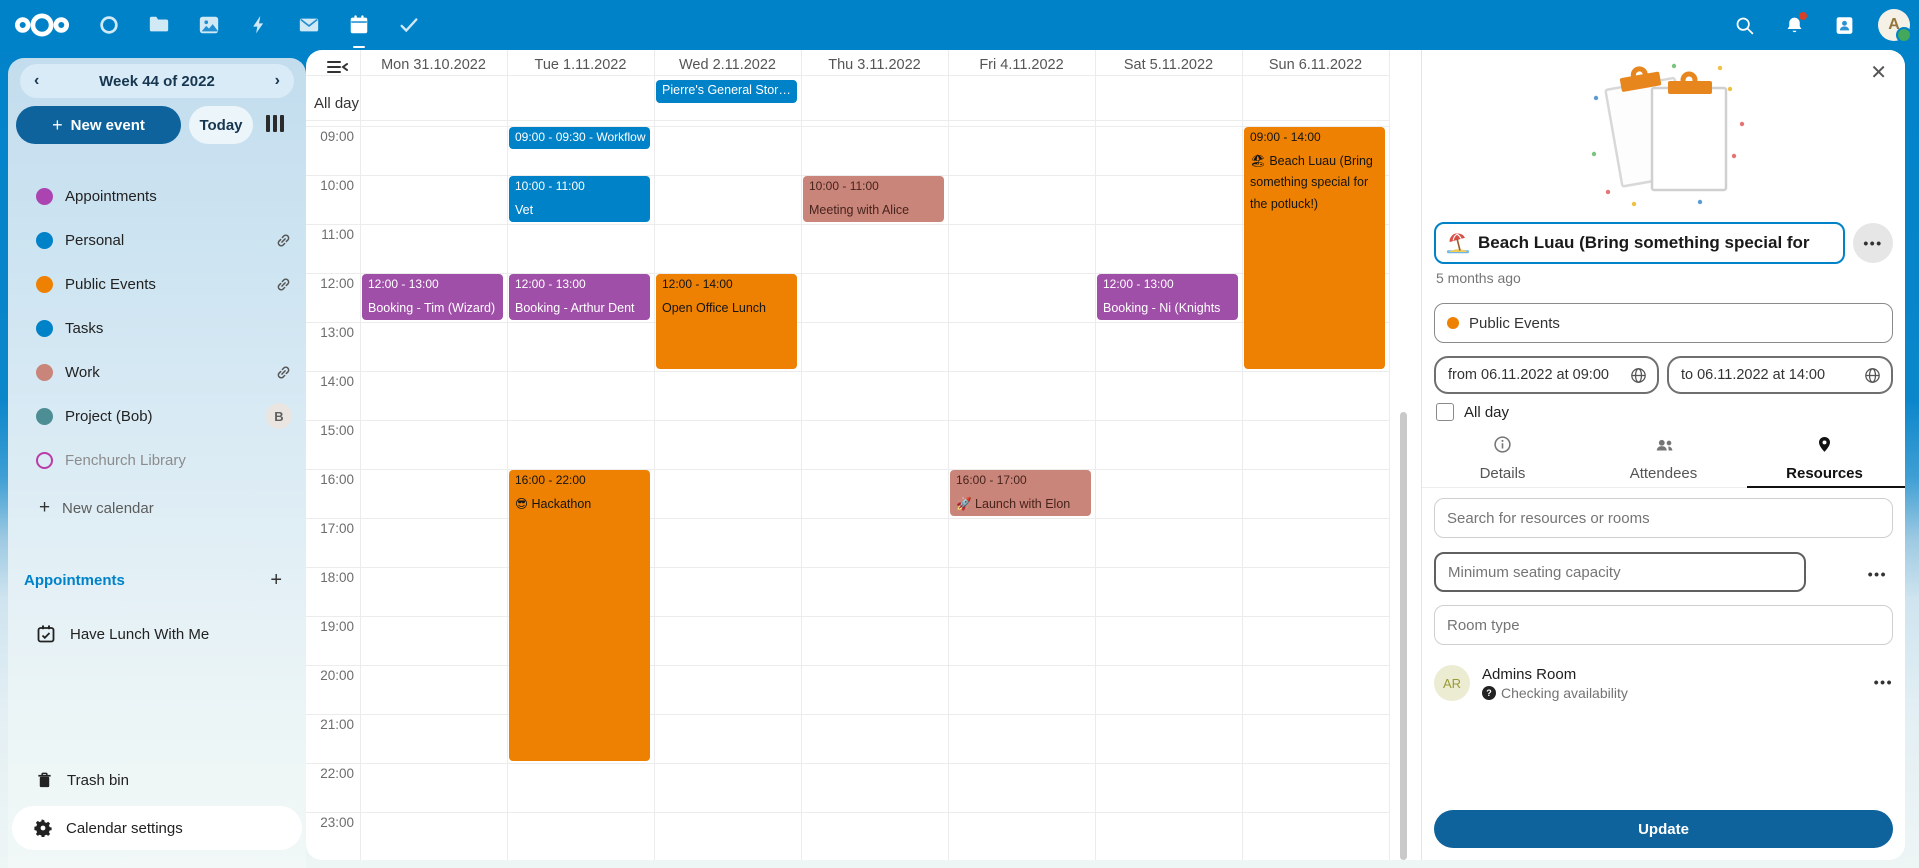  Describe the element at coordinates (110, 284) in the screenshot. I see `calendar-label: Public Events` at that location.